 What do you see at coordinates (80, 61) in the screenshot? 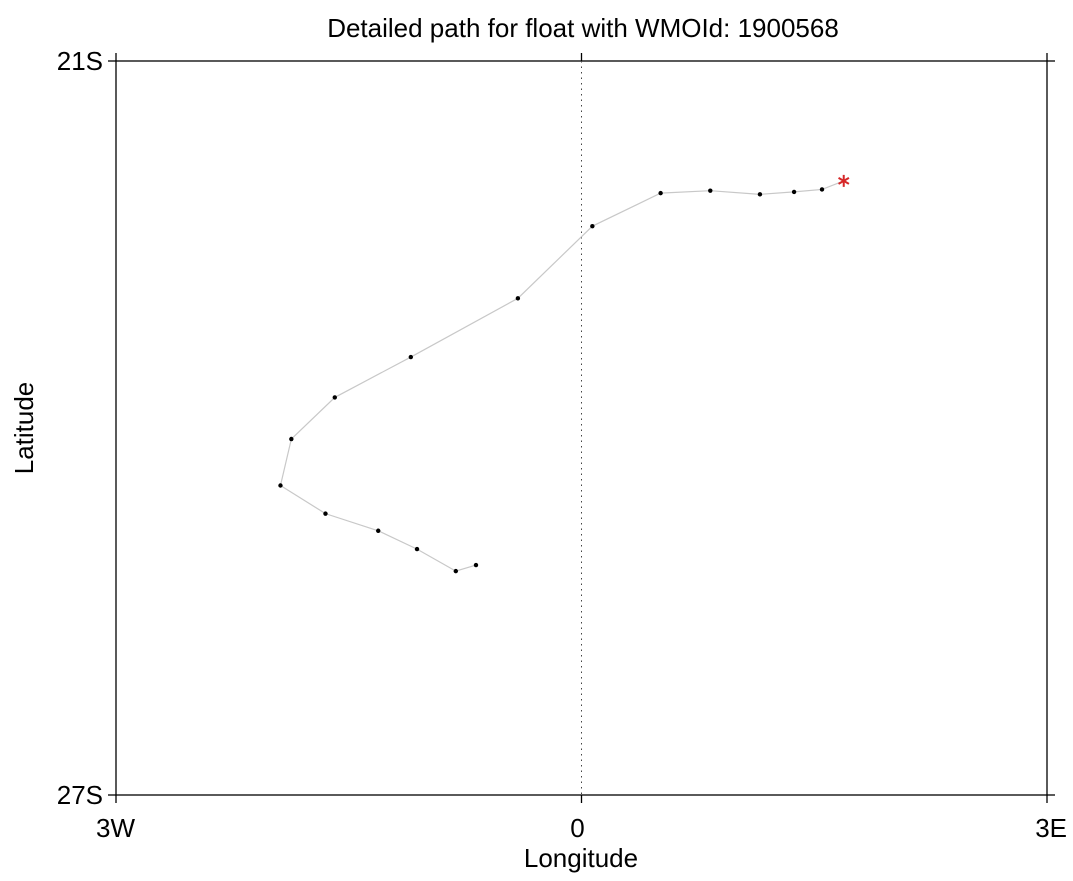
I see `y-tick-label: 21S` at bounding box center [80, 61].